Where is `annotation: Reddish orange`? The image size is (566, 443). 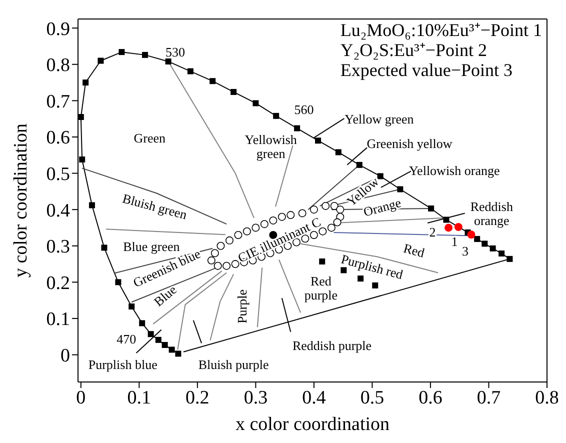 annotation: Reddish orange is located at coordinates (492, 213).